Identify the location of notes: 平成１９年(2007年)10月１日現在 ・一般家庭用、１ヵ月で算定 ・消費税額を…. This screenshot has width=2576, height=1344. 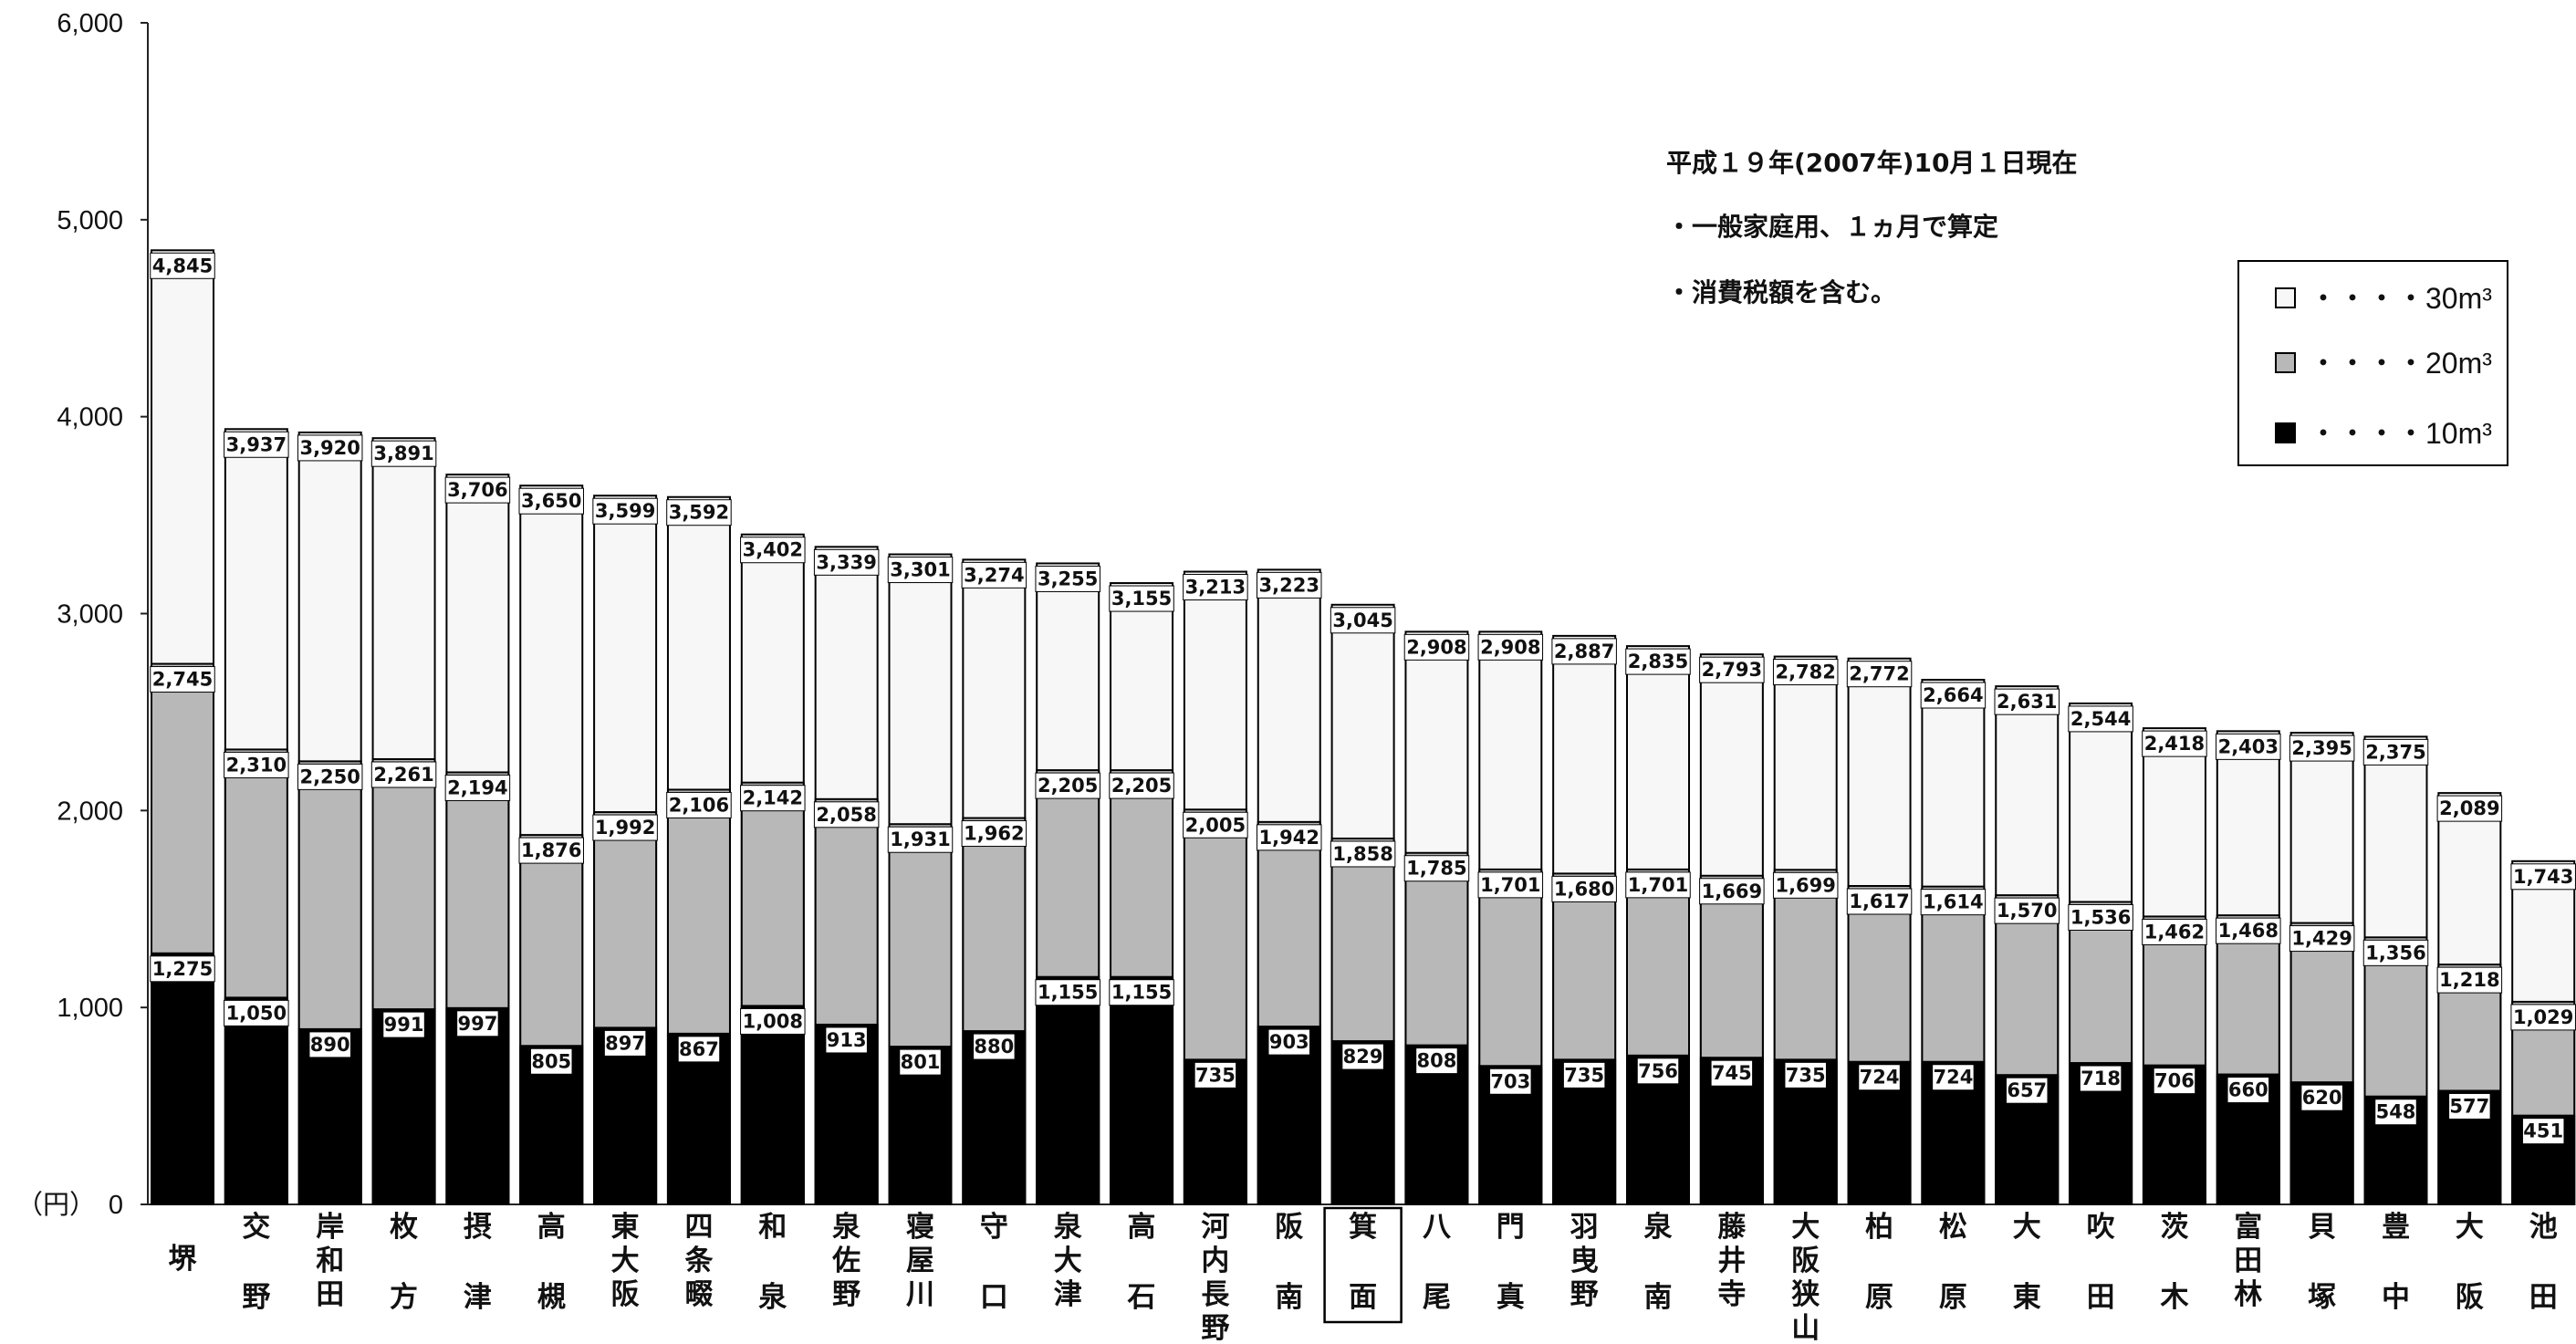
(1872, 227).